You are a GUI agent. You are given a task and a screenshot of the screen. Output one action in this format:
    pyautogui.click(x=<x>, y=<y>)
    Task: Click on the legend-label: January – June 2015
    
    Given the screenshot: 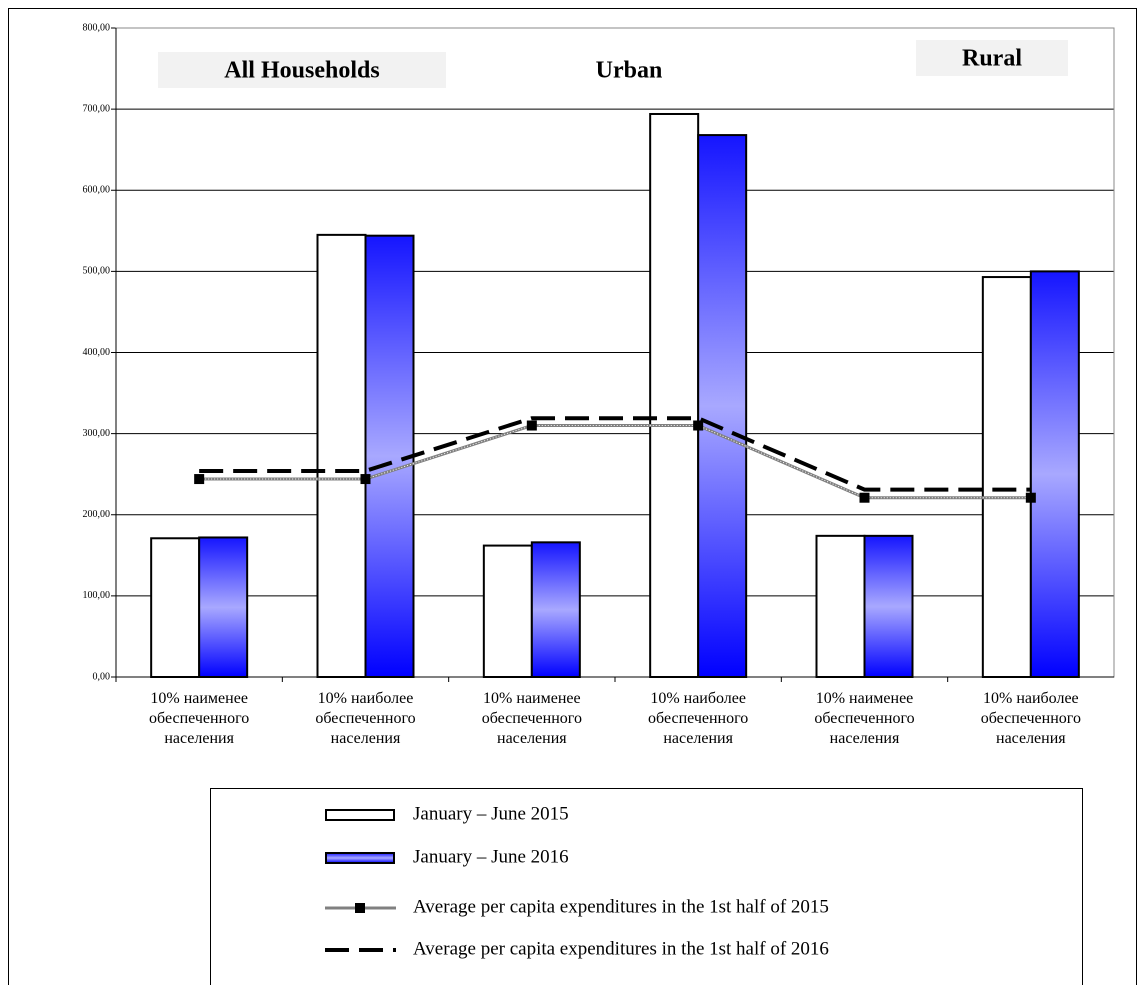 What is the action you would take?
    pyautogui.click(x=491, y=813)
    